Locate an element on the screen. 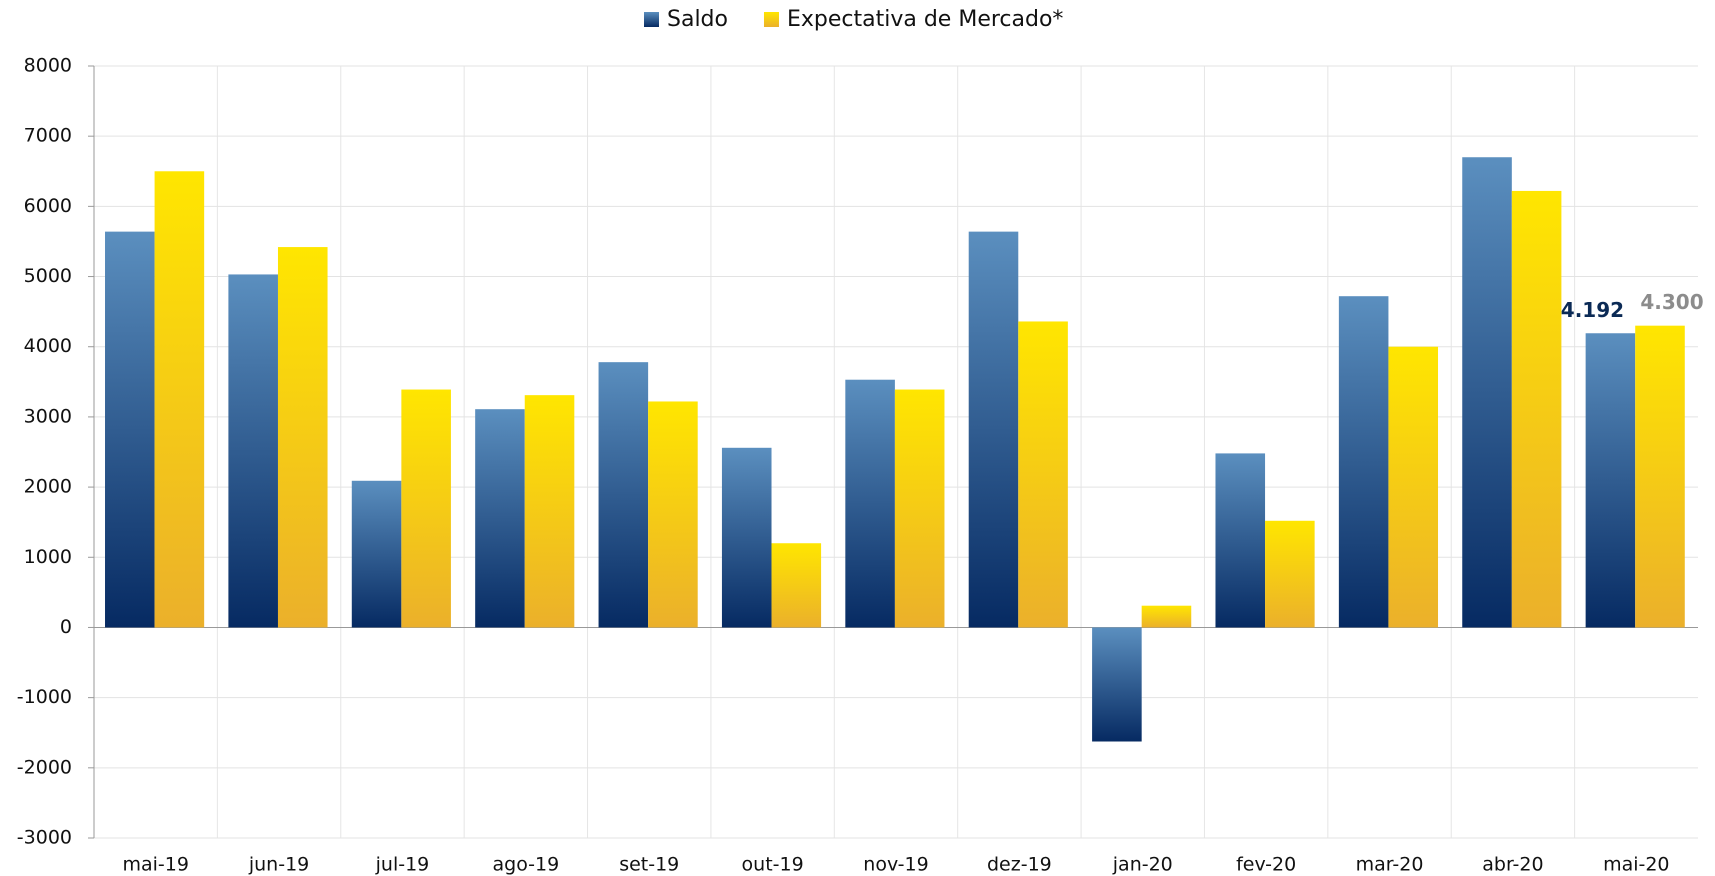 The height and width of the screenshot is (876, 1715). x-tick-label: jul-19 is located at coordinates (402, 865).